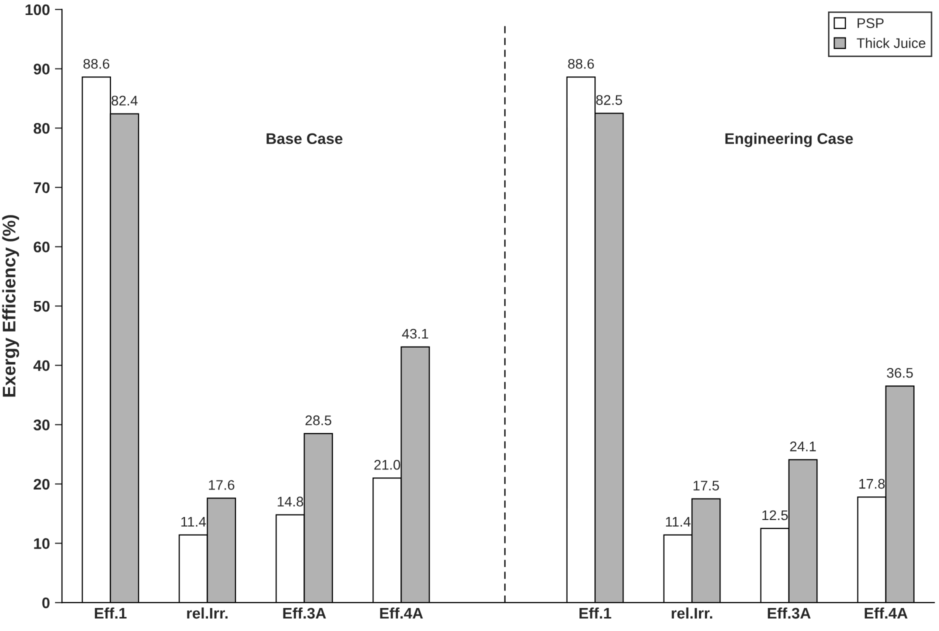 The height and width of the screenshot is (631, 939). I want to click on annotation: Engineering Case, so click(789, 140).